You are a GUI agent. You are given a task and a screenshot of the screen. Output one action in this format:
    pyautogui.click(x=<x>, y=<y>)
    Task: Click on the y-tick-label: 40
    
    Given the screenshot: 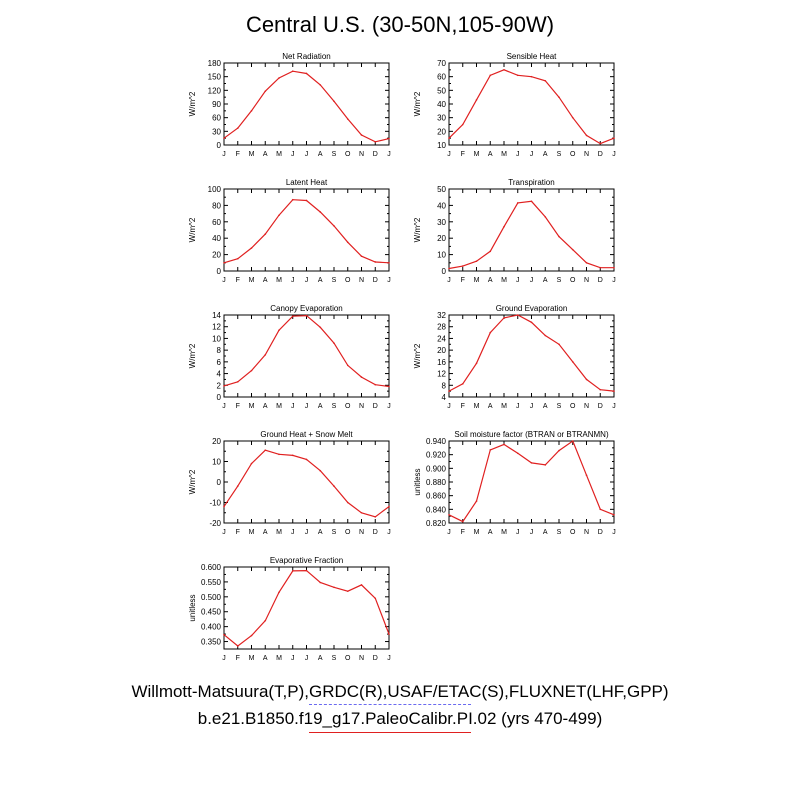 What is the action you would take?
    pyautogui.click(x=216, y=238)
    